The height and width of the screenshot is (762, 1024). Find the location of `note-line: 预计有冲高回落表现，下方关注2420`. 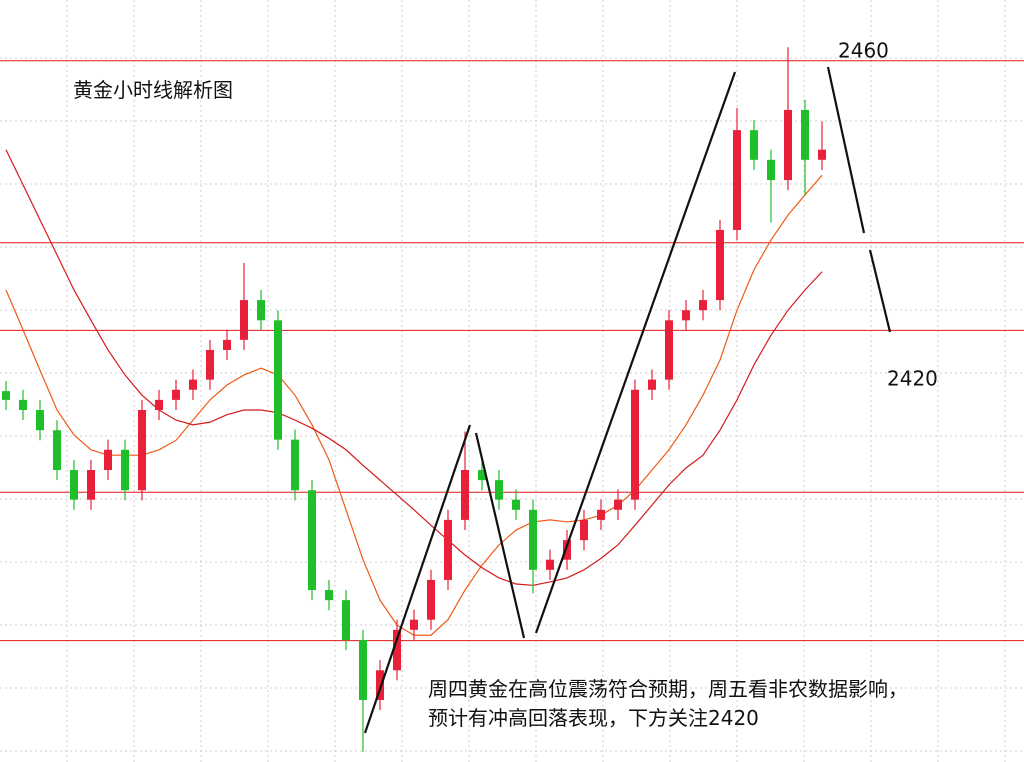

note-line: 预计有冲高回落表现，下方关注2420 is located at coordinates (593, 718).